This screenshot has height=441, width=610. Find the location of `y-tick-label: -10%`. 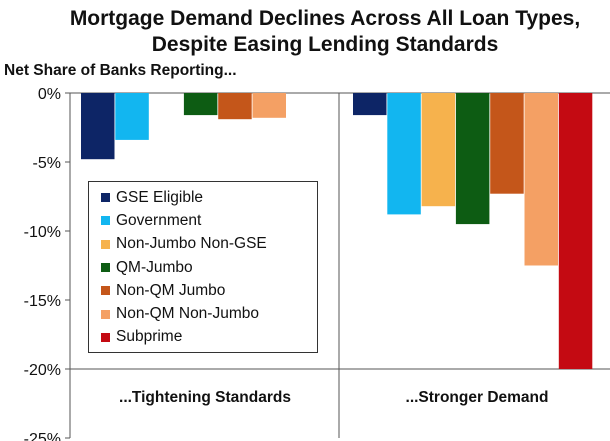

y-tick-label: -10% is located at coordinates (42, 232).